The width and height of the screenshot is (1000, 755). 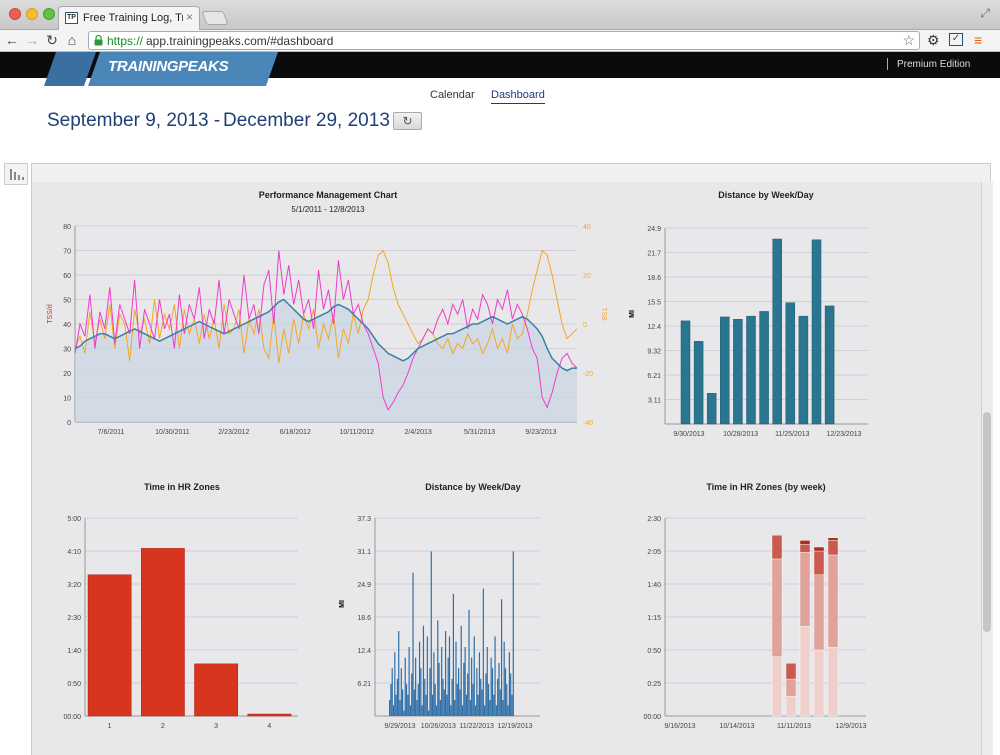 I want to click on new-tab-button, so click(x=215, y=18).